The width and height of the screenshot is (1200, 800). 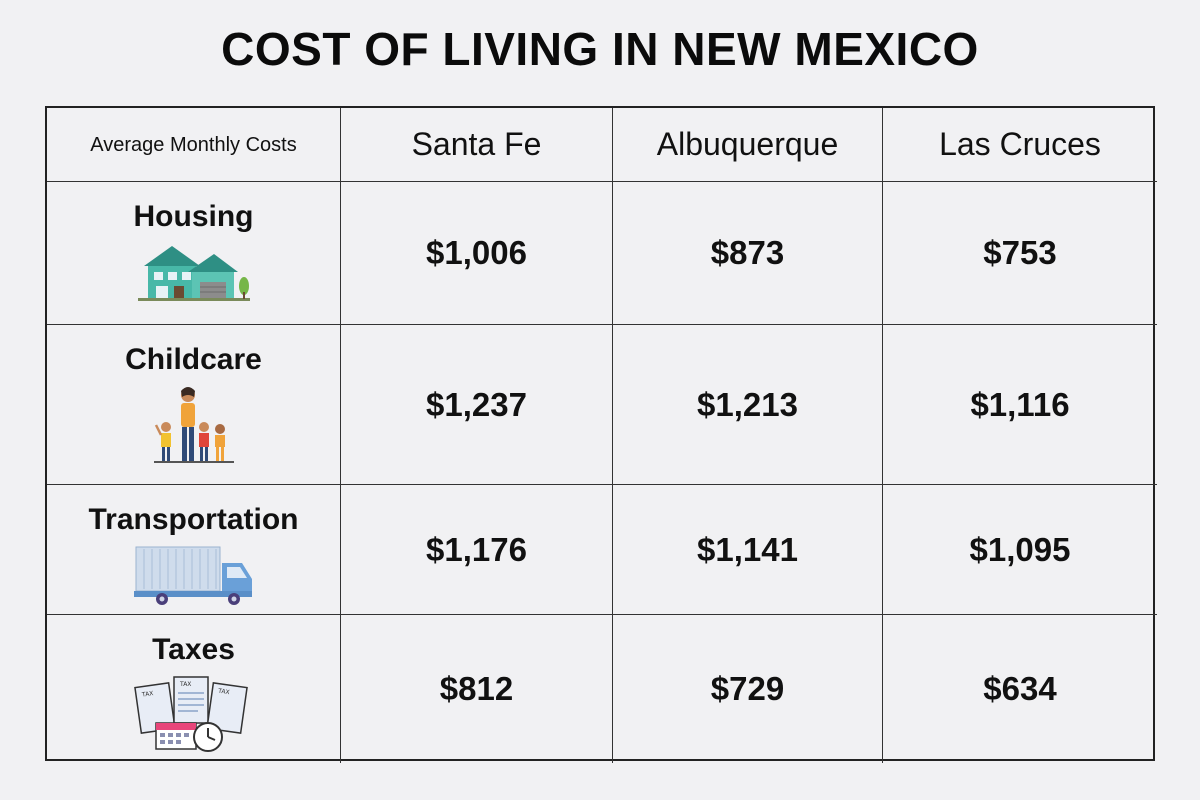 What do you see at coordinates (477, 689) in the screenshot?
I see `value-taxes-santa-fe: $812` at bounding box center [477, 689].